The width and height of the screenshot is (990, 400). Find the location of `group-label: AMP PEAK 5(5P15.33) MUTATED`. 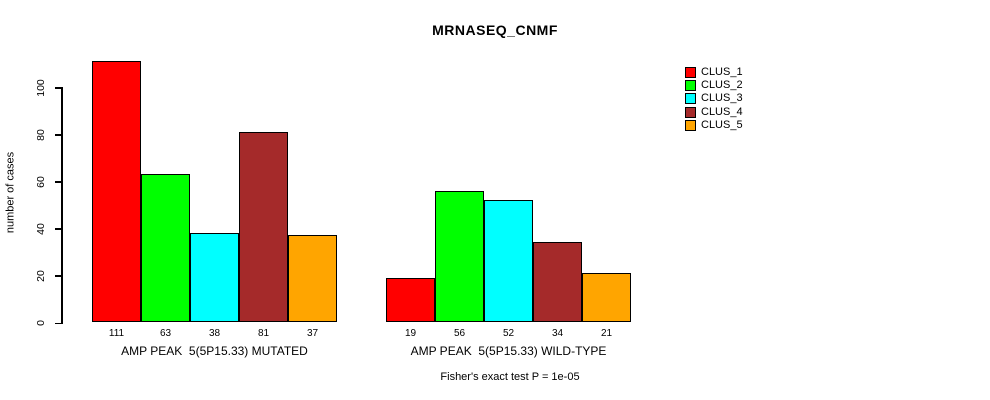

group-label: AMP PEAK 5(5P15.33) MUTATED is located at coordinates (214, 351).